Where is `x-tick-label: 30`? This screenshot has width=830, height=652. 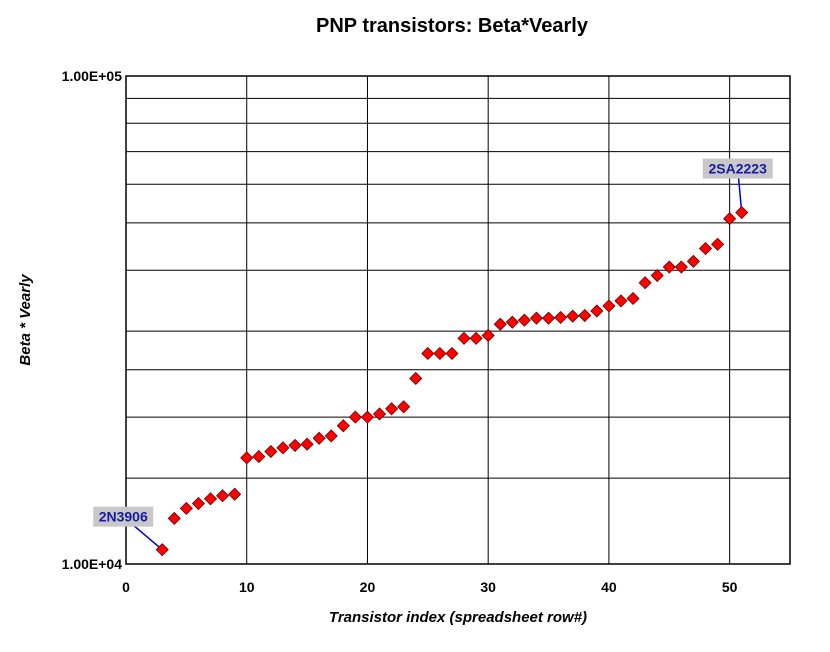 x-tick-label: 30 is located at coordinates (488, 587).